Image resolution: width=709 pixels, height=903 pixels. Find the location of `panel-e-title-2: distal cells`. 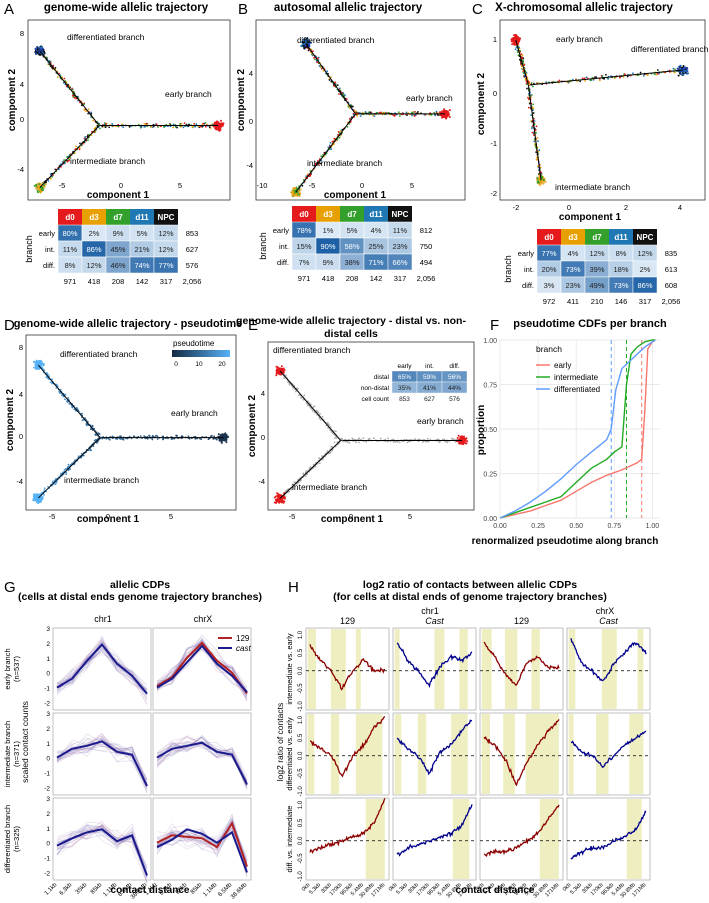

panel-e-title-2: distal cells is located at coordinates (351, 334).